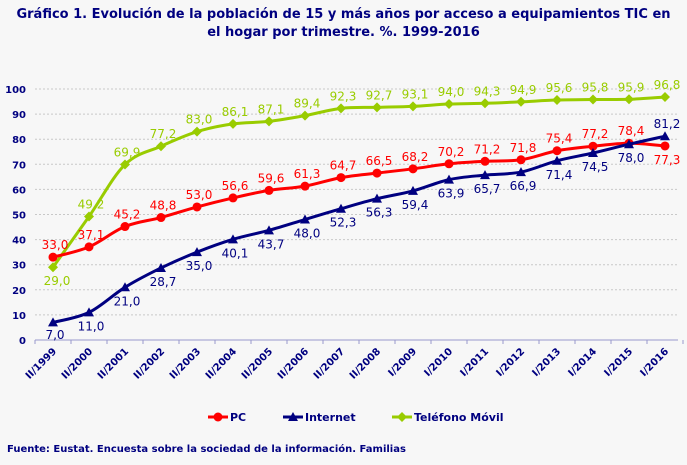  Describe the element at coordinates (19, 216) in the screenshot. I see `y-tick-label: 50` at that location.